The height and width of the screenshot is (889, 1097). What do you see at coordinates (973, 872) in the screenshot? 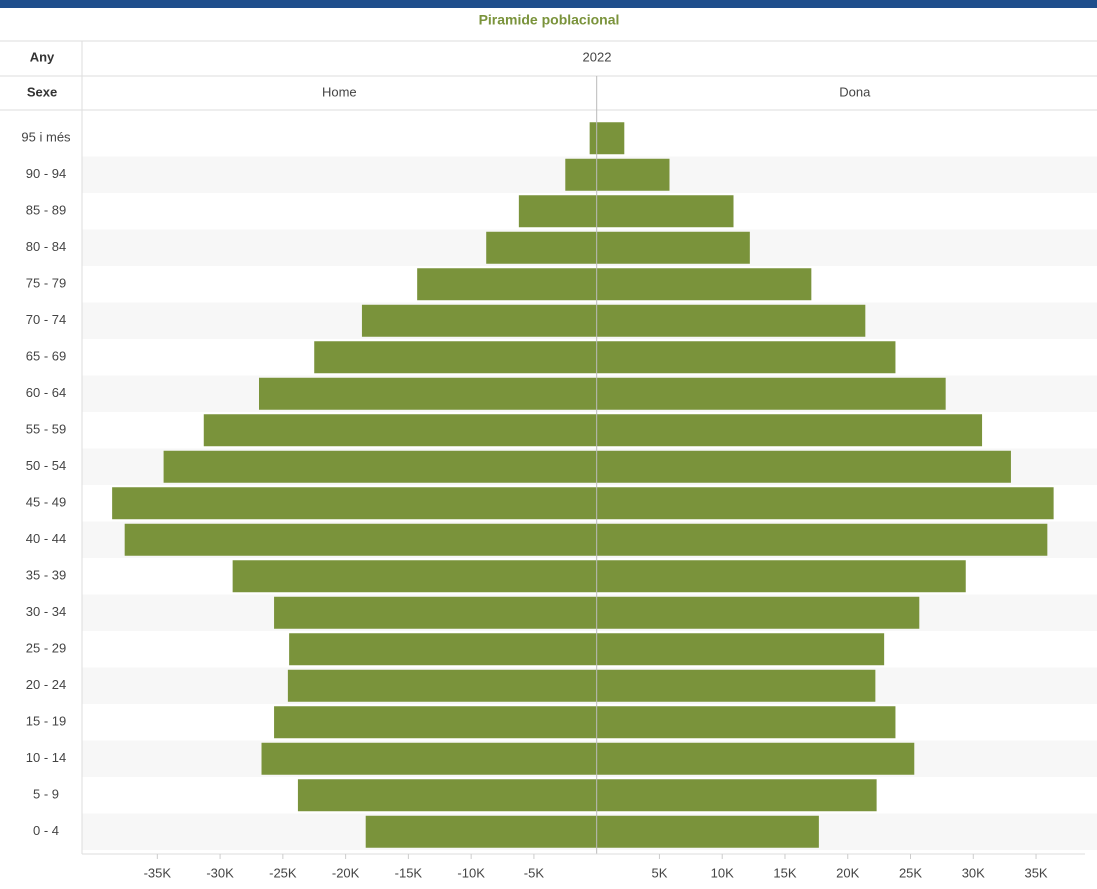
I see `x-tick-label: 30K` at bounding box center [973, 872].